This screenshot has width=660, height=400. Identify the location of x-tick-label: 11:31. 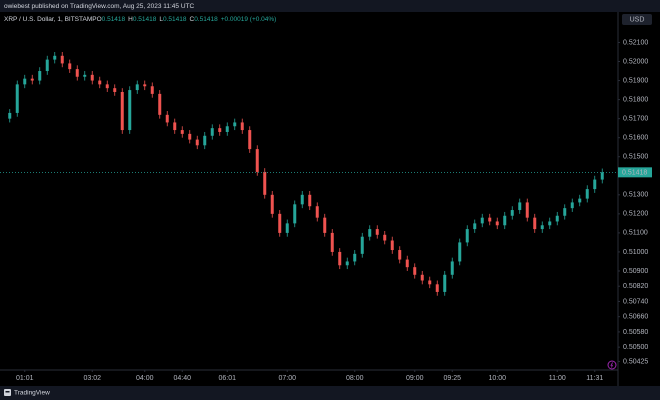
(594, 378).